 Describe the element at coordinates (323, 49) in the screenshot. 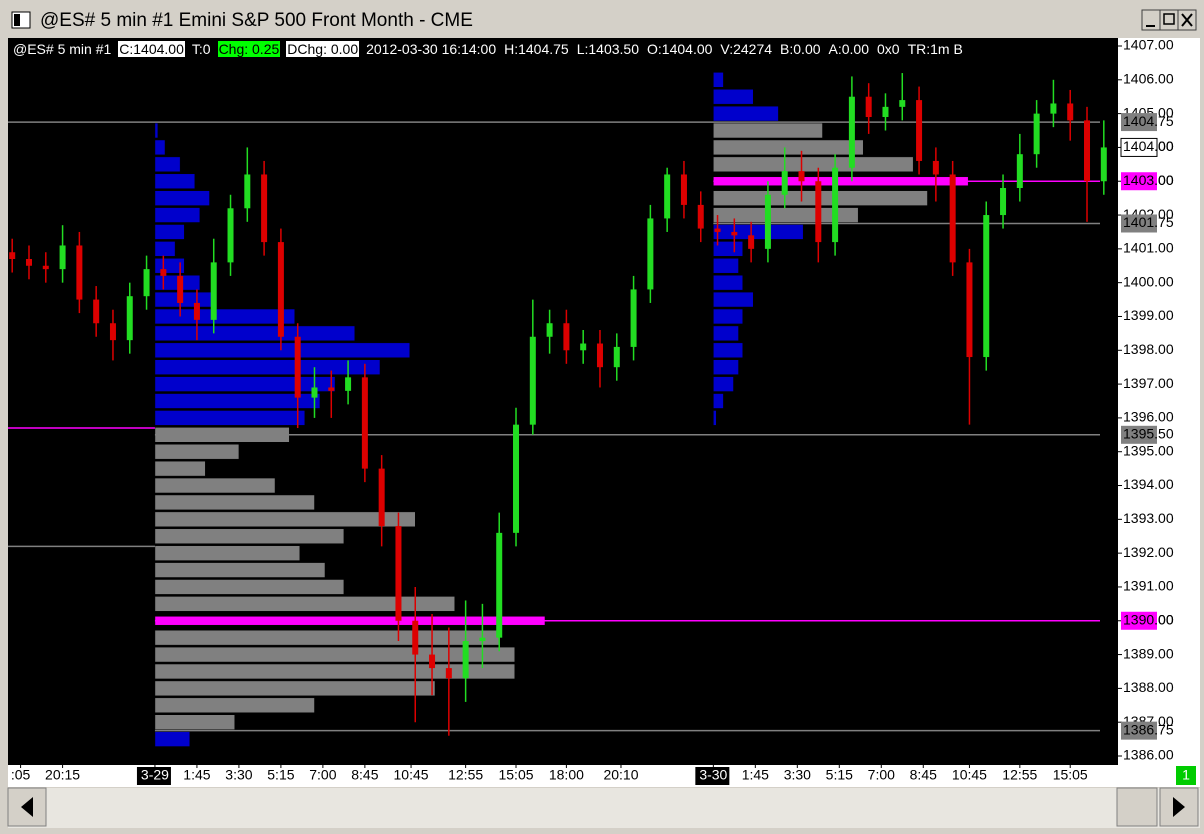

I see `info-field: DChg: 0.00` at that location.